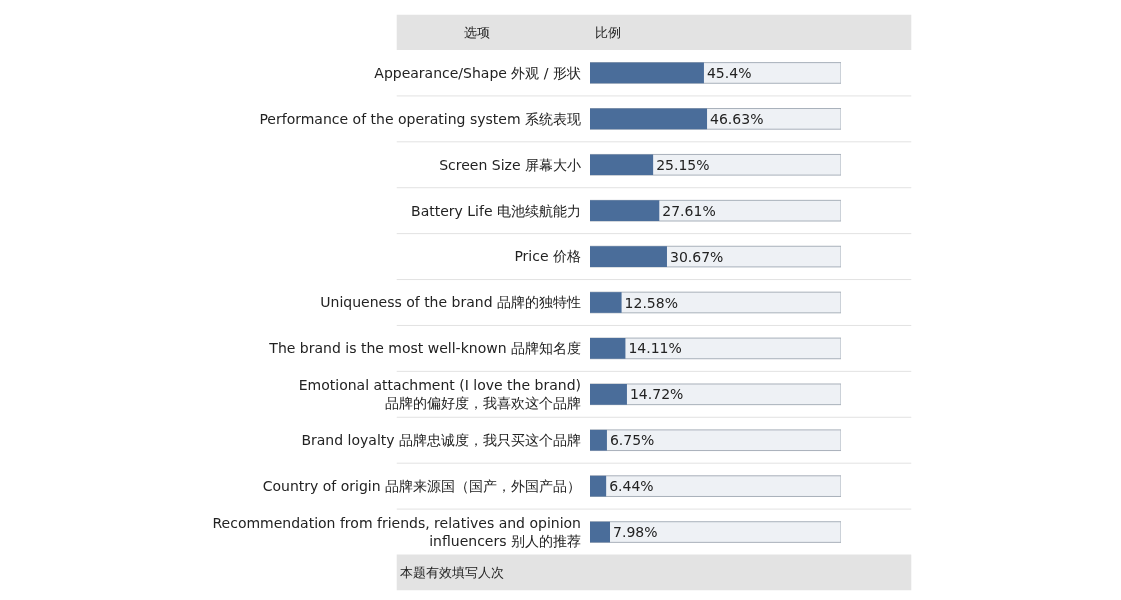 The image size is (1121, 600). Describe the element at coordinates (477, 32) in the screenshot. I see `text: 选项` at that location.